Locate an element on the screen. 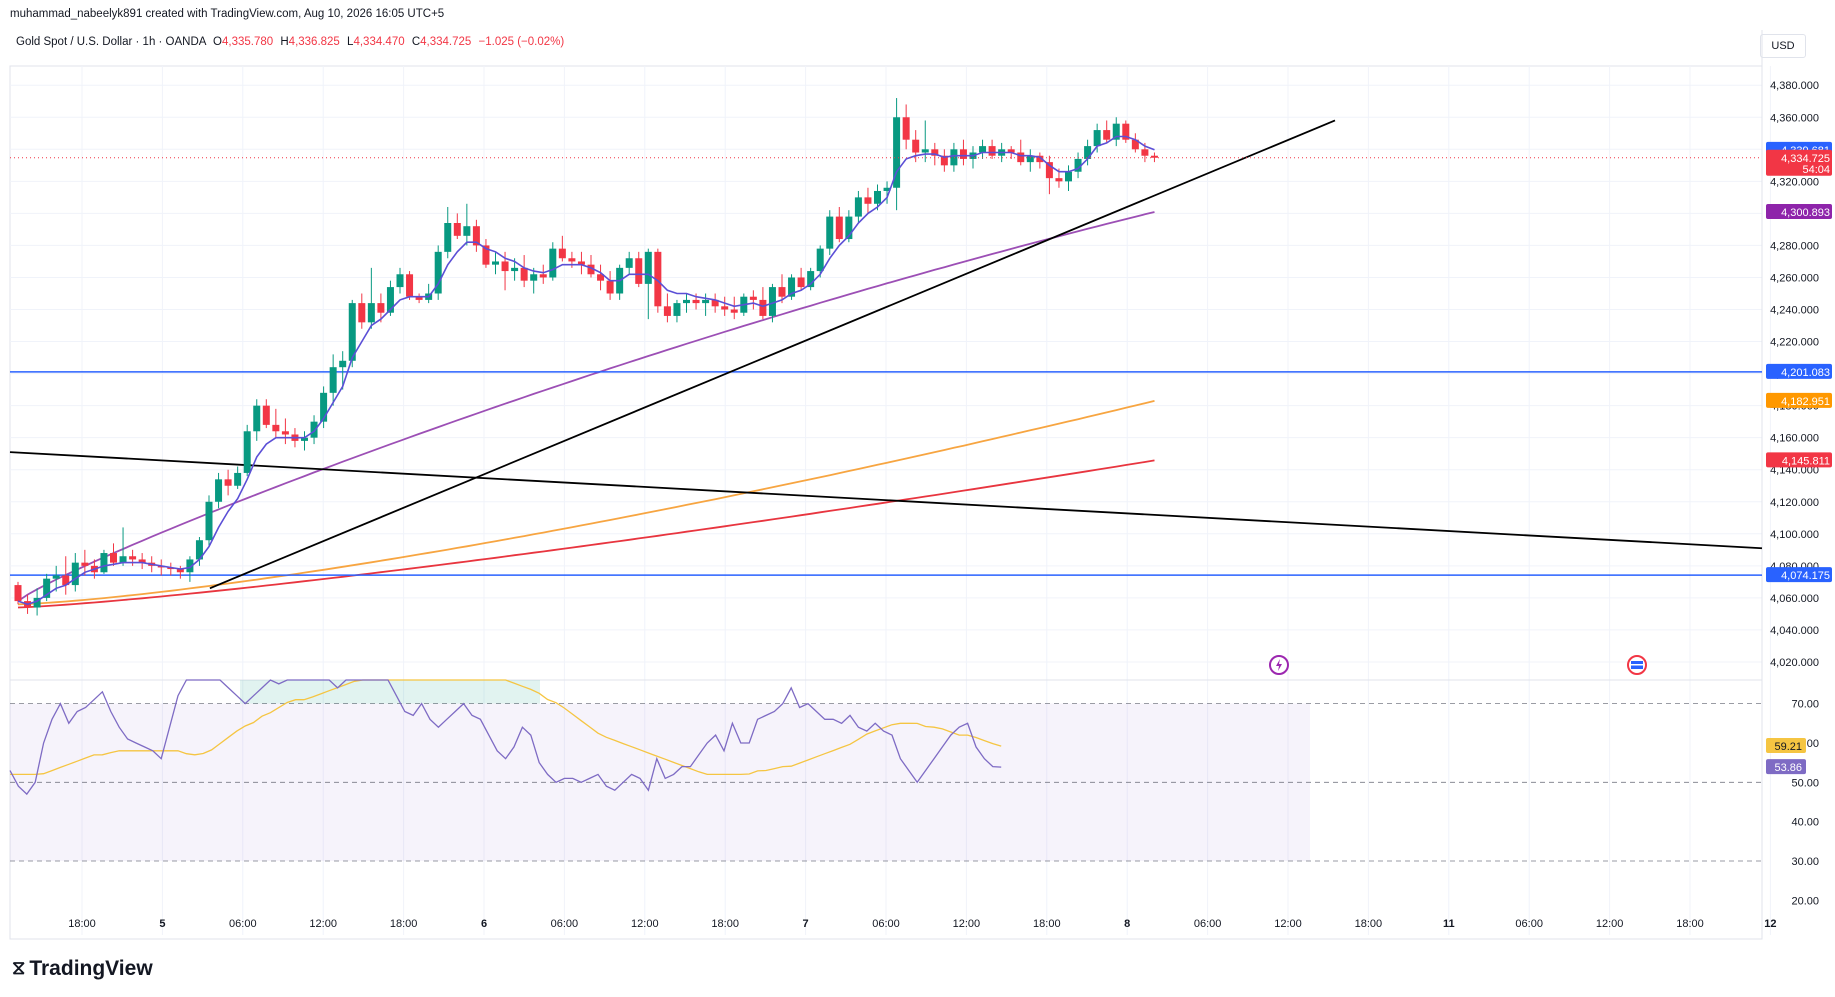  high-value: 4,336.825 is located at coordinates (314, 42).